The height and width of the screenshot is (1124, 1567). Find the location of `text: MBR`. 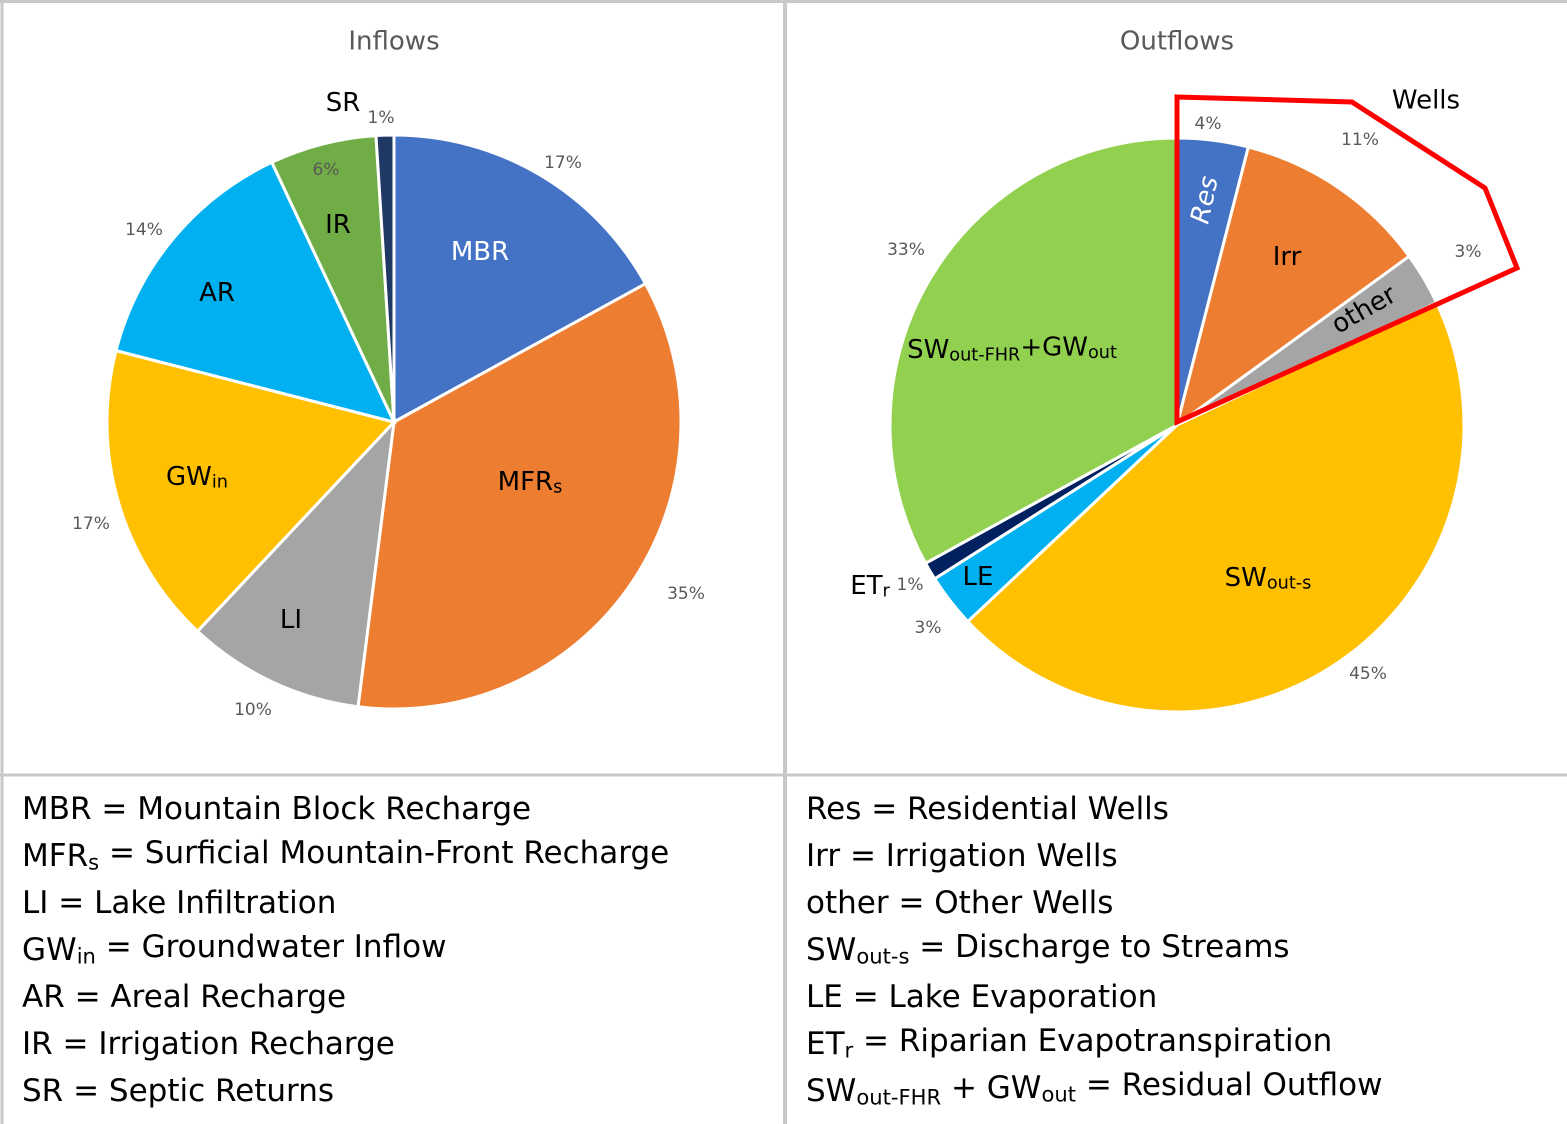

text: MBR is located at coordinates (480, 252).